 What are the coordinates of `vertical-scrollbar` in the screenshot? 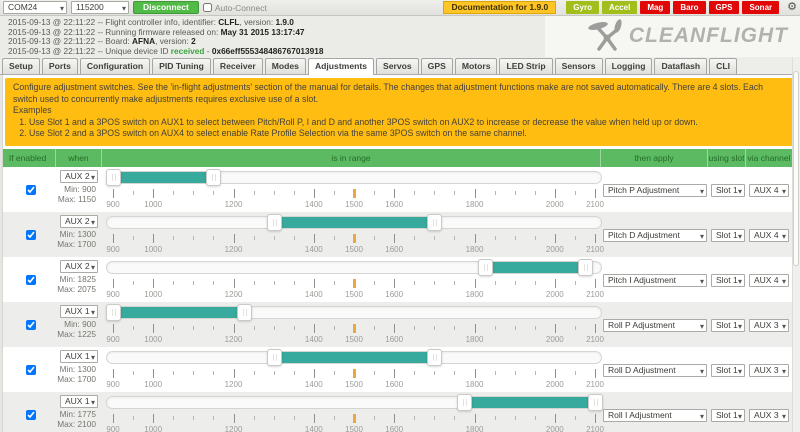 It's located at (796, 244).